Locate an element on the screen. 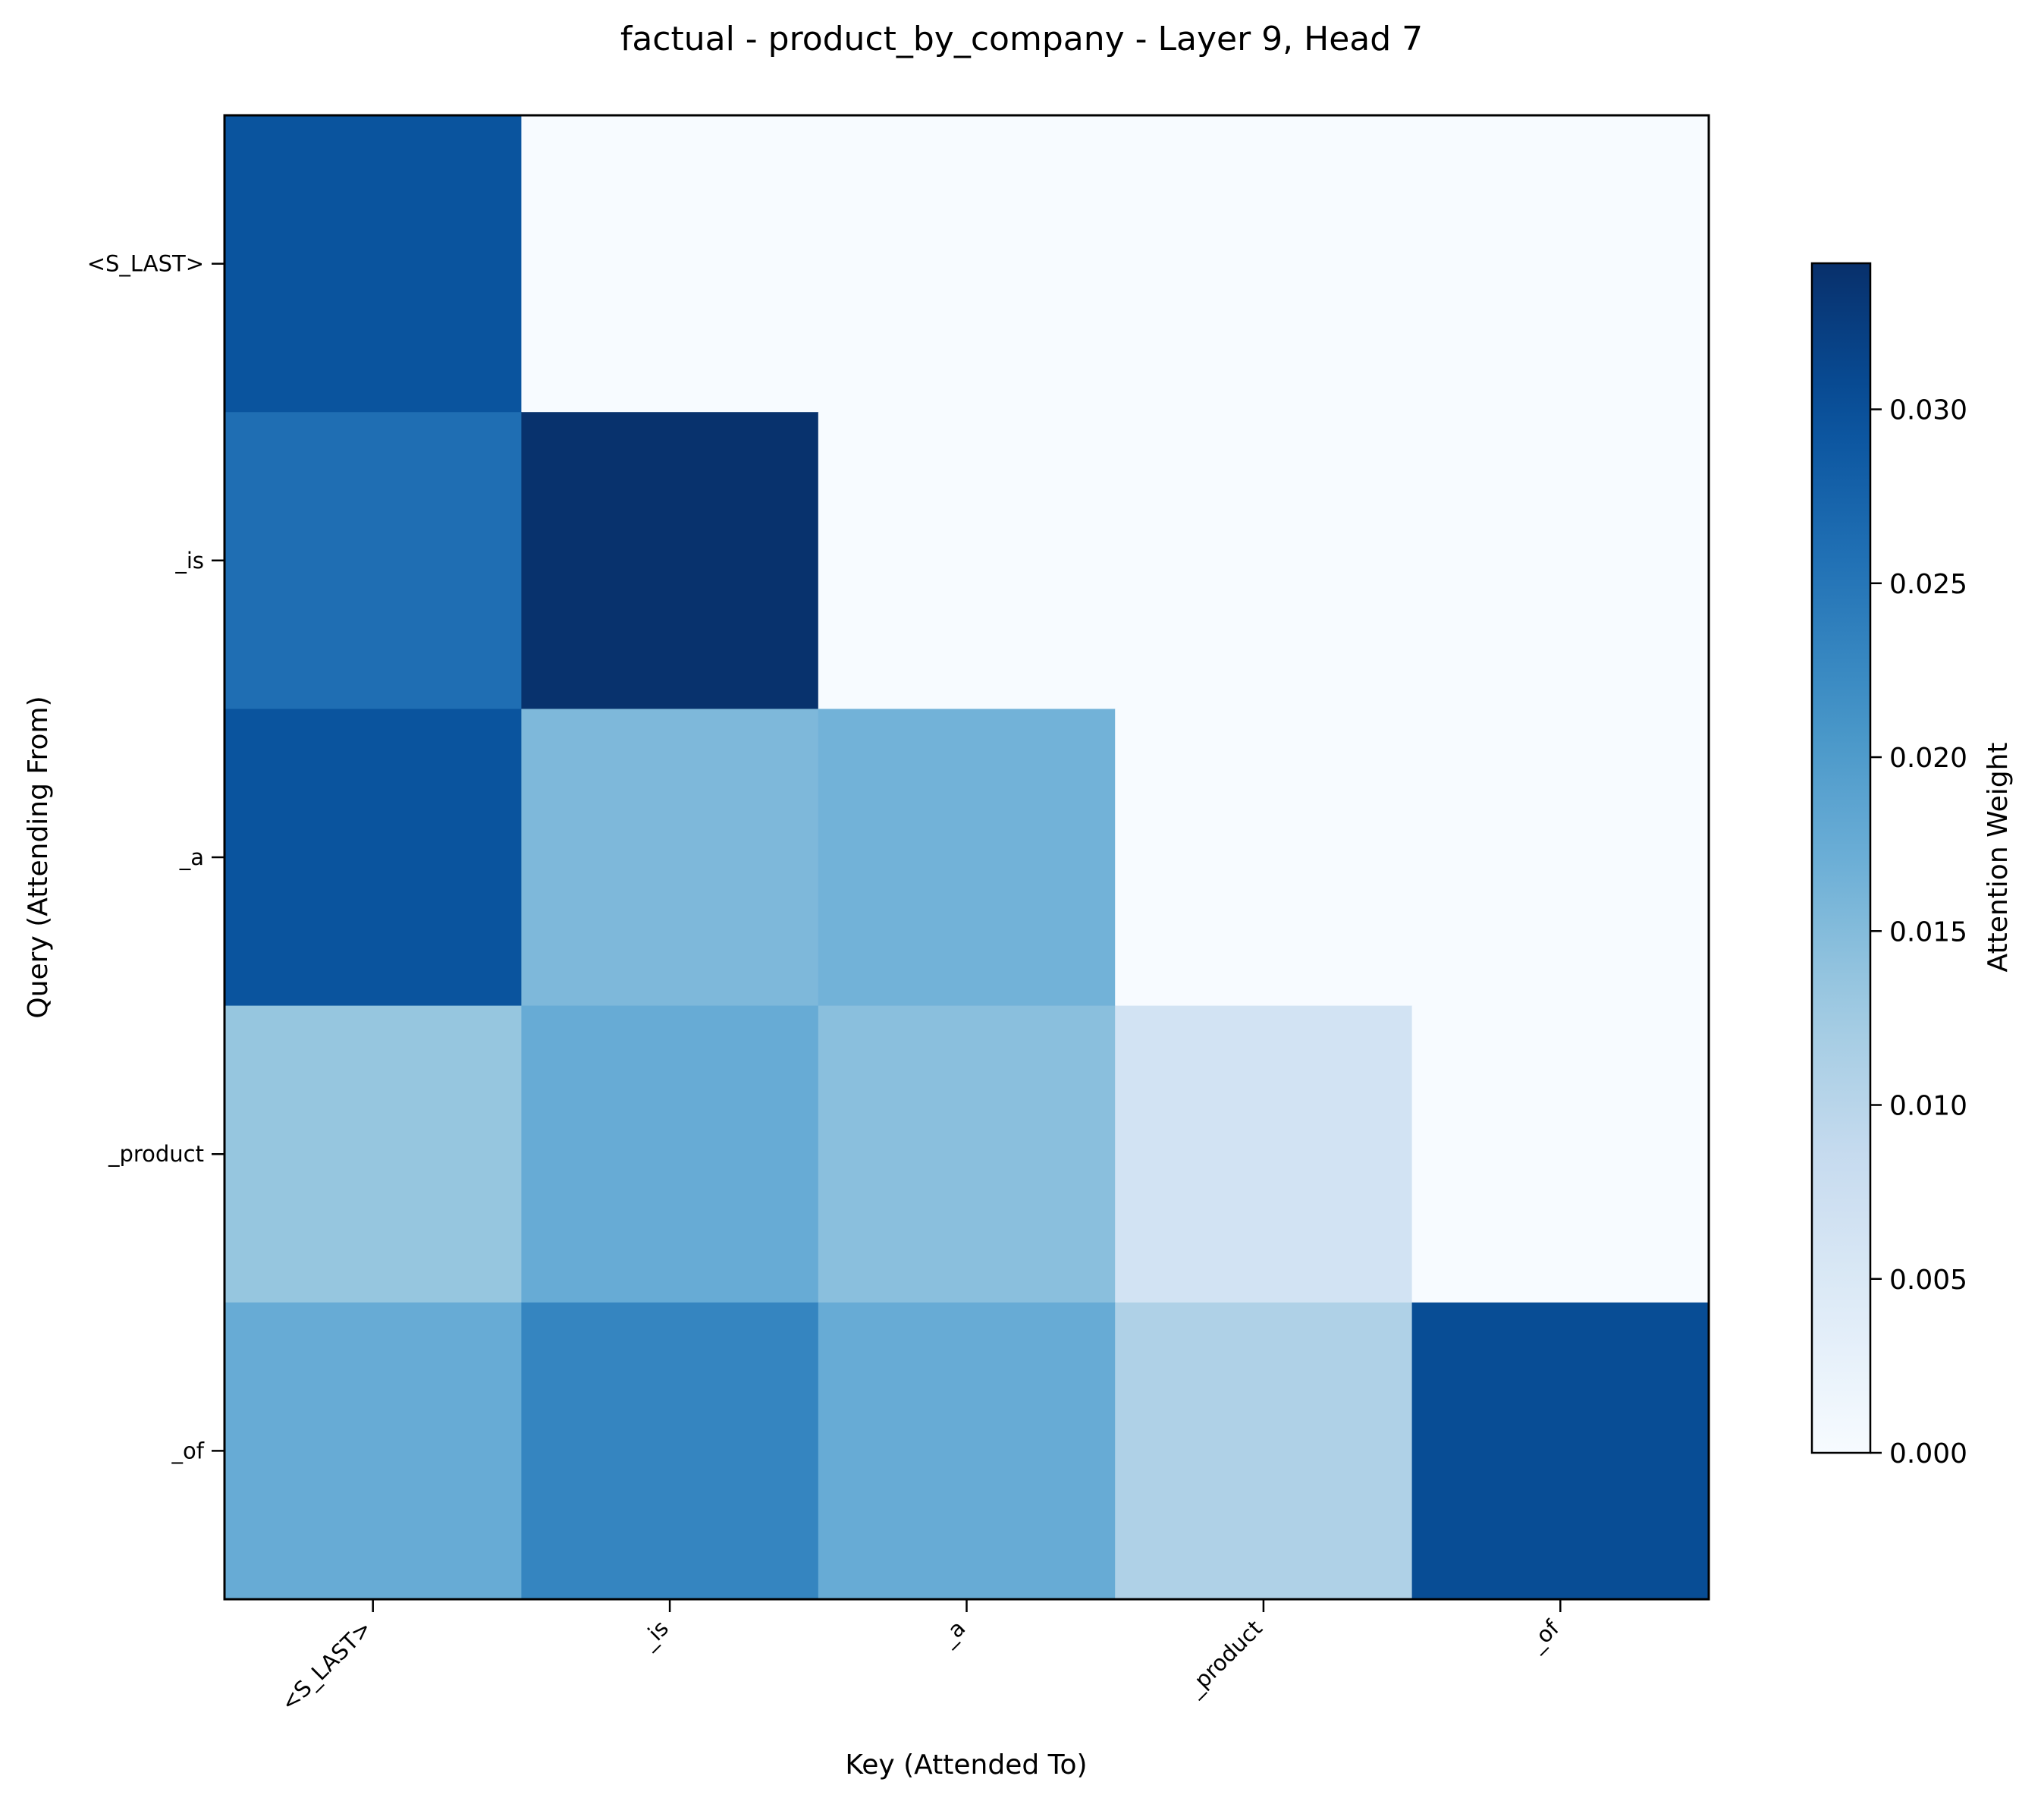  x-tick-label: _a is located at coordinates (953, 1633).